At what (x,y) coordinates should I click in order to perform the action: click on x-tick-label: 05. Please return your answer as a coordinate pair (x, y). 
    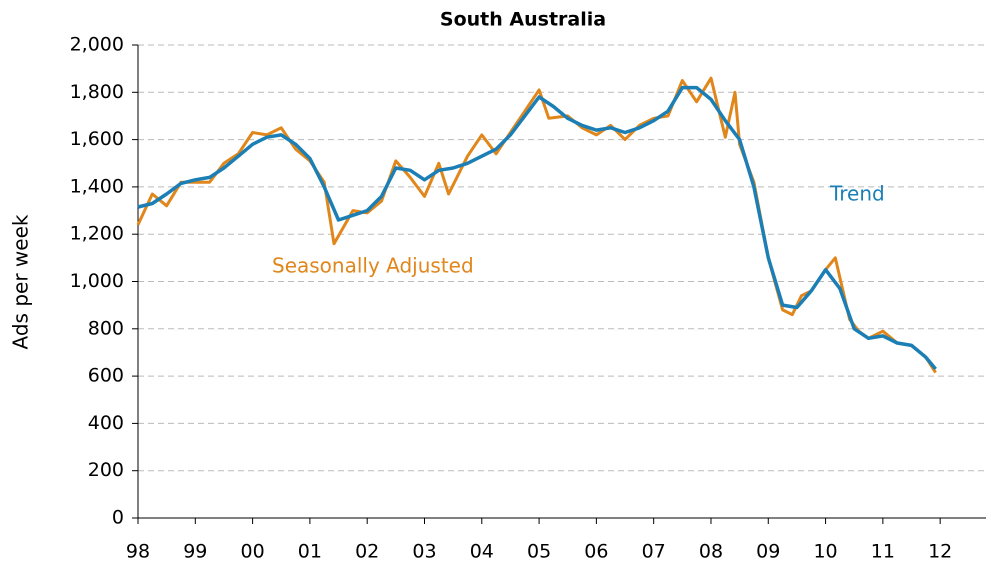
    Looking at the image, I should click on (539, 552).